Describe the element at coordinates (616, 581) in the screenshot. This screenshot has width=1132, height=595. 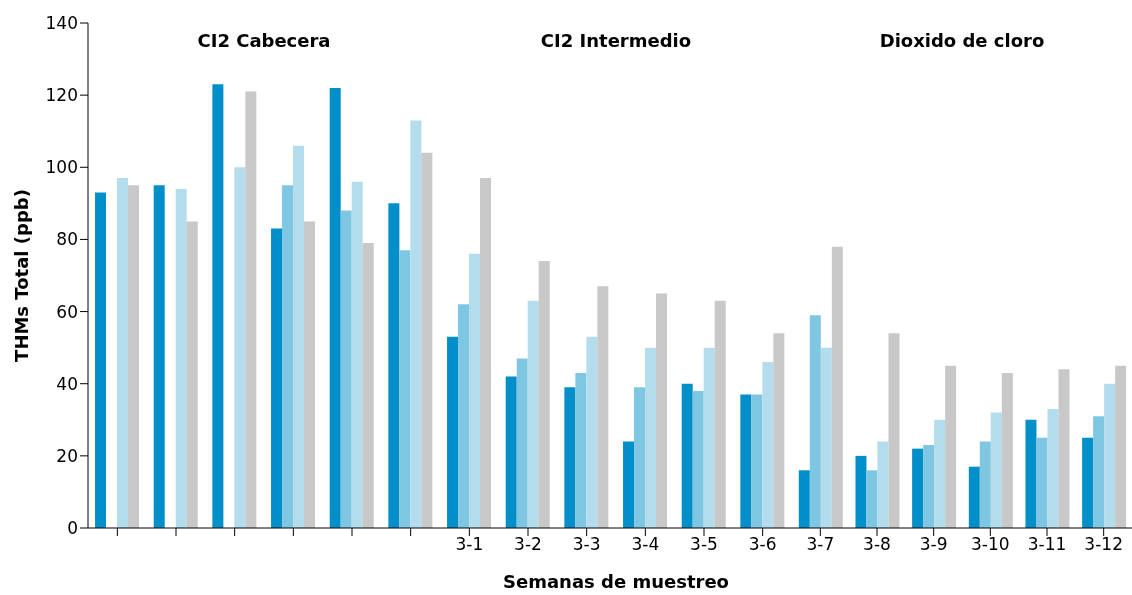
I see `x-axis-title: Semanas de muestreo` at that location.